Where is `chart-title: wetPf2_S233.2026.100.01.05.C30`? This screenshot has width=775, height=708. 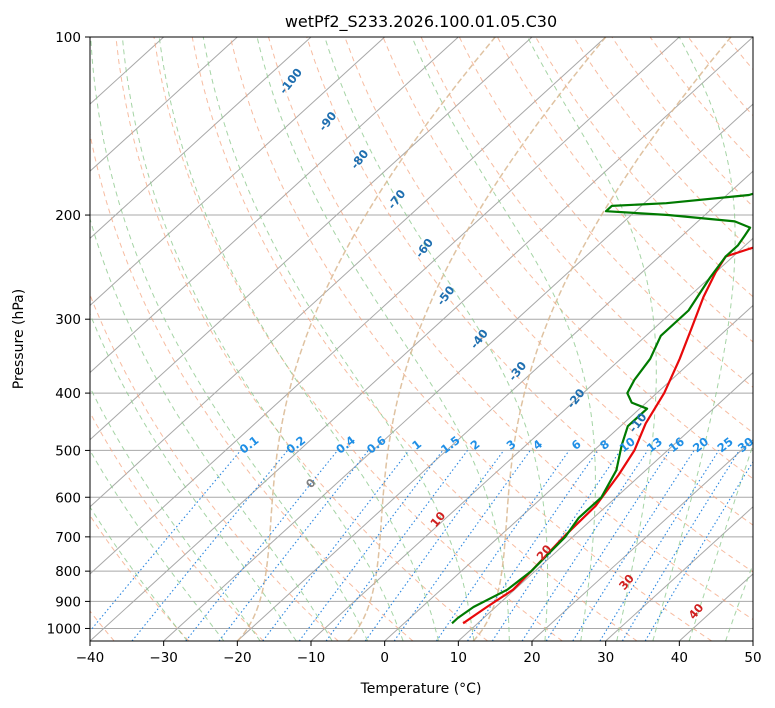 chart-title: wetPf2_S233.2026.100.01.05.C30 is located at coordinates (421, 22).